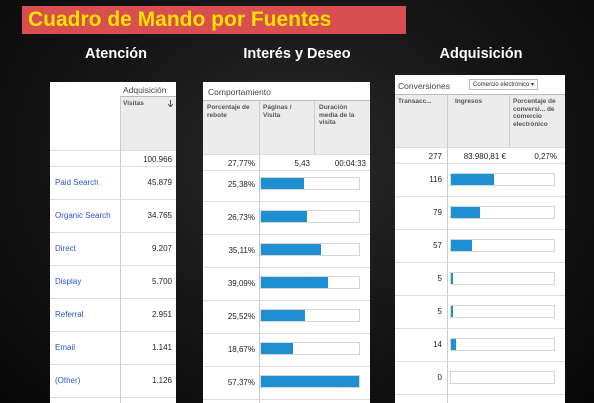 This screenshot has height=403, width=594. Describe the element at coordinates (424, 86) in the screenshot. I see `conversions-caption: Conversiones` at that location.